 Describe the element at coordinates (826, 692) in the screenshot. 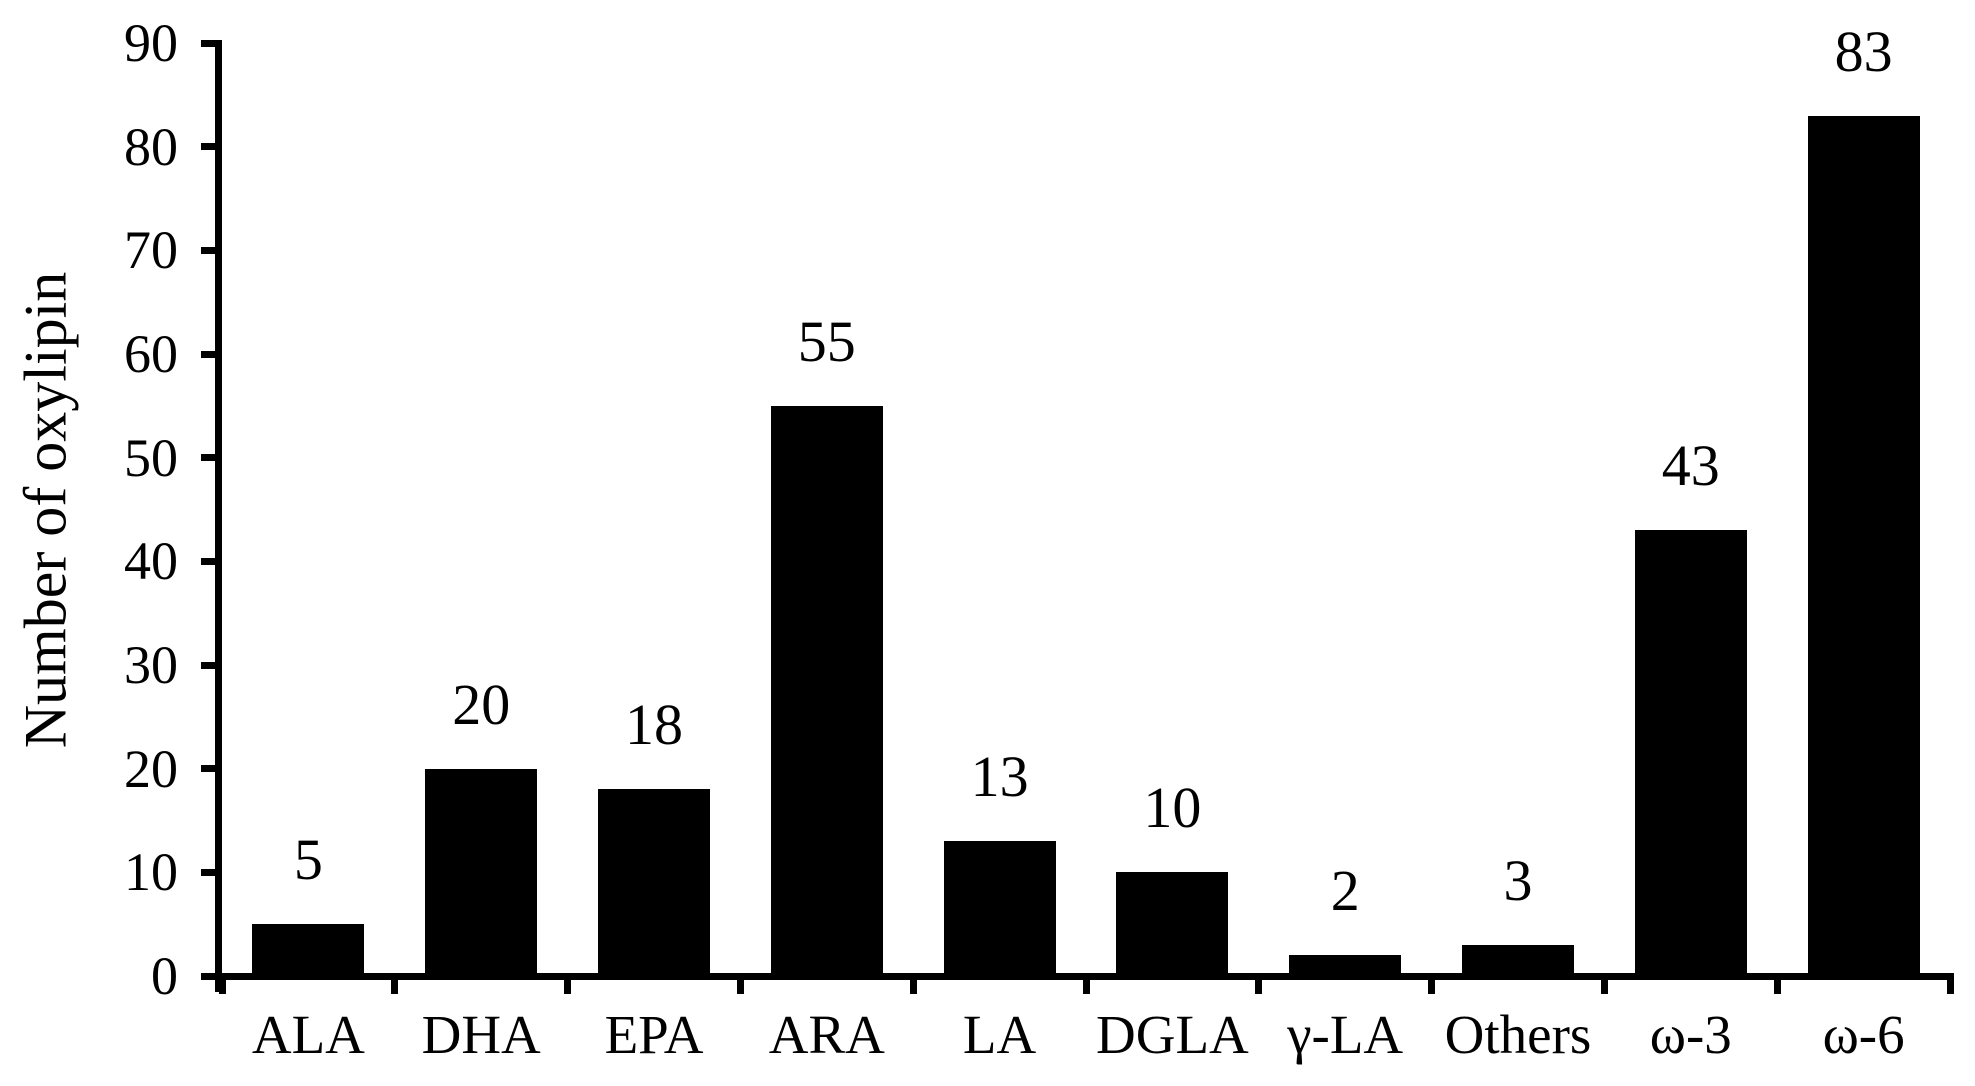

I see `bar-ARA` at that location.